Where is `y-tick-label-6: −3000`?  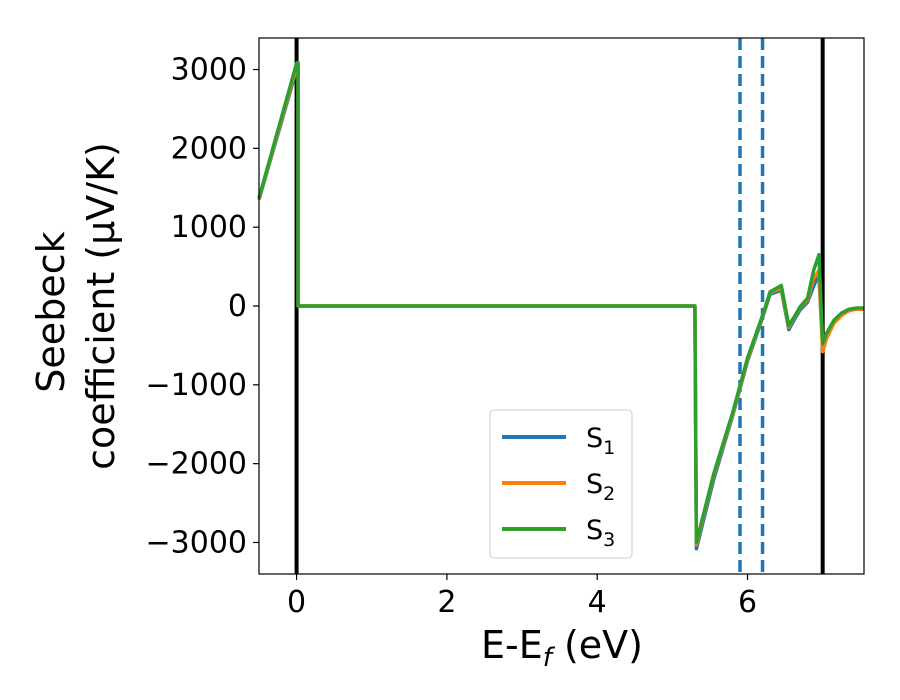
y-tick-label-6: −3000 is located at coordinates (196, 542).